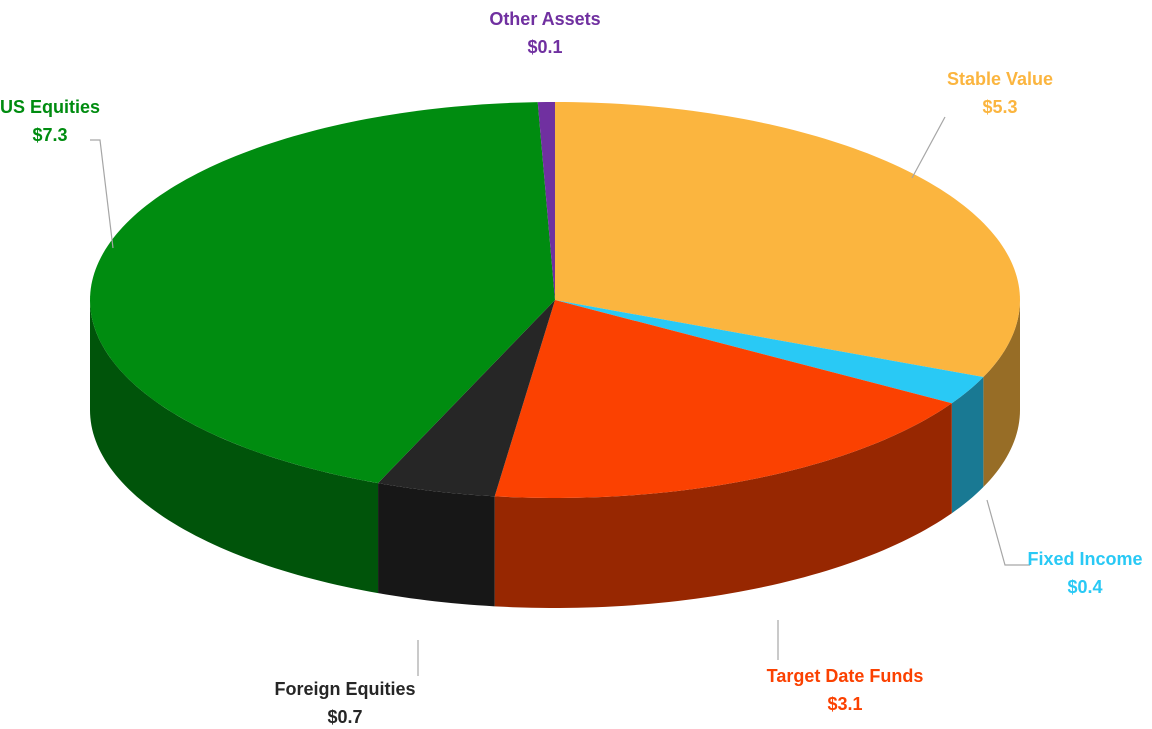 The image size is (1152, 729). Describe the element at coordinates (1084, 559) in the screenshot. I see `slice-label: Fixed Income` at that location.